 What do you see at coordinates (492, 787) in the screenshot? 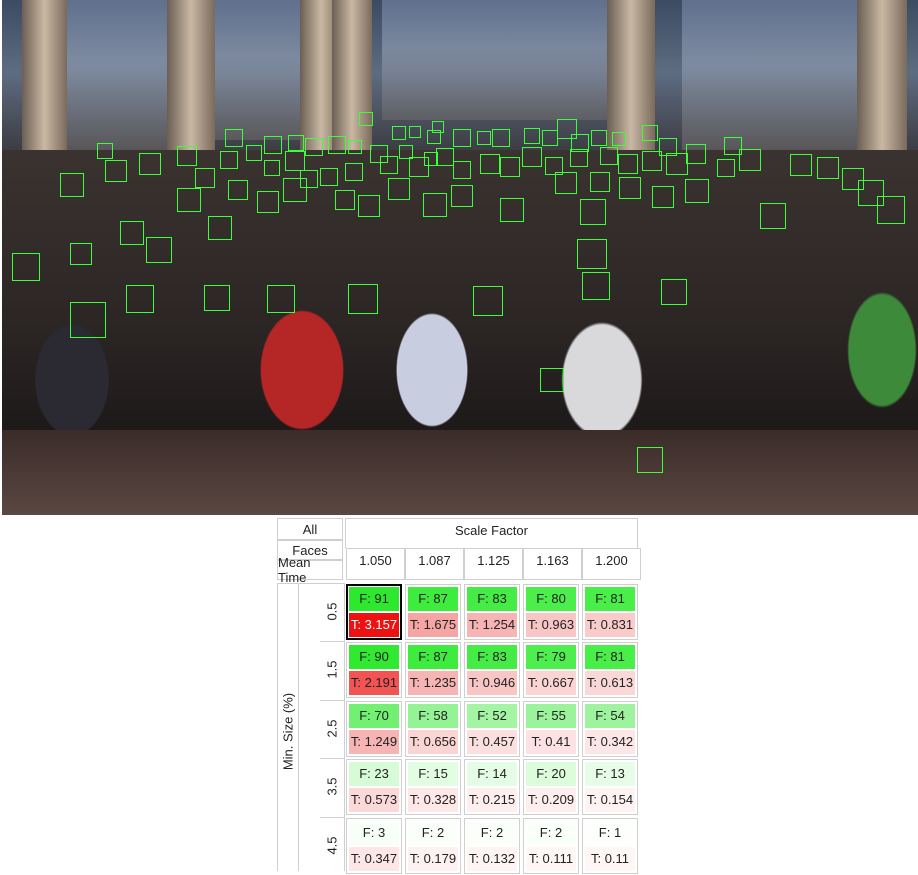
I see `result-cell: F: 14 T: 0.215` at bounding box center [492, 787].